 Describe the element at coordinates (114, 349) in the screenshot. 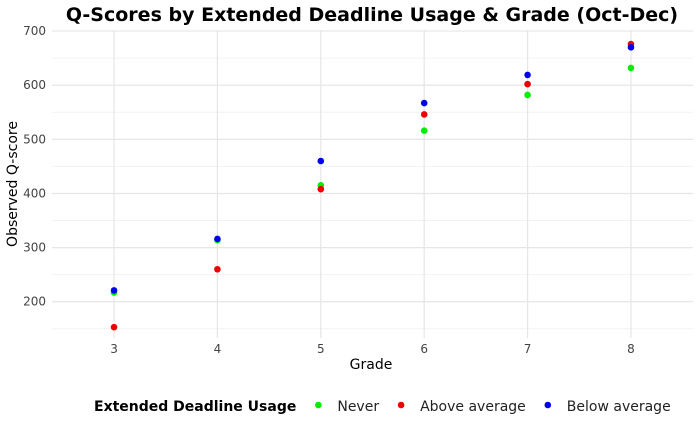

I see `x-tick-label: 3` at that location.